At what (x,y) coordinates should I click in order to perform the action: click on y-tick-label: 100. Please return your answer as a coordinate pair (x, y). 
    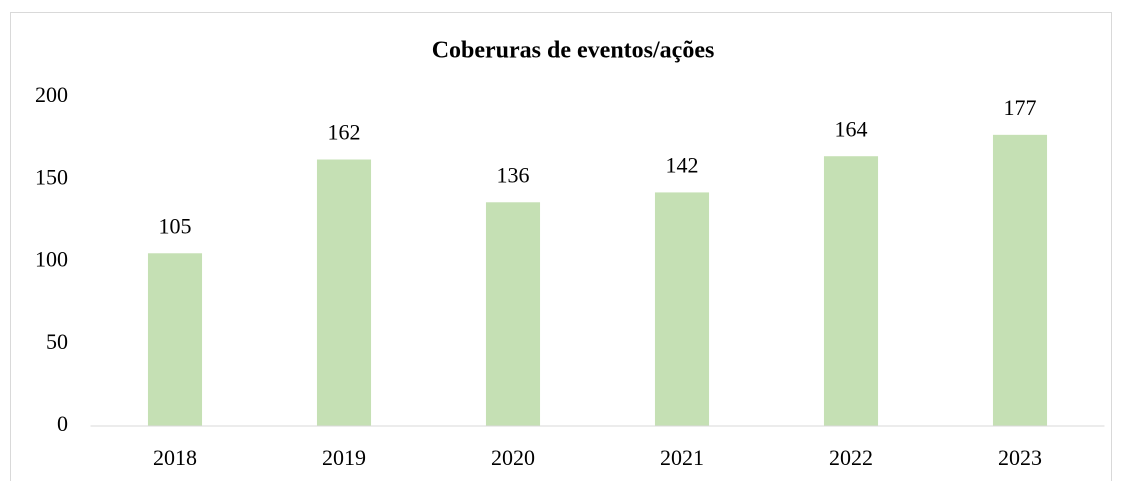
    Looking at the image, I should click on (51, 259).